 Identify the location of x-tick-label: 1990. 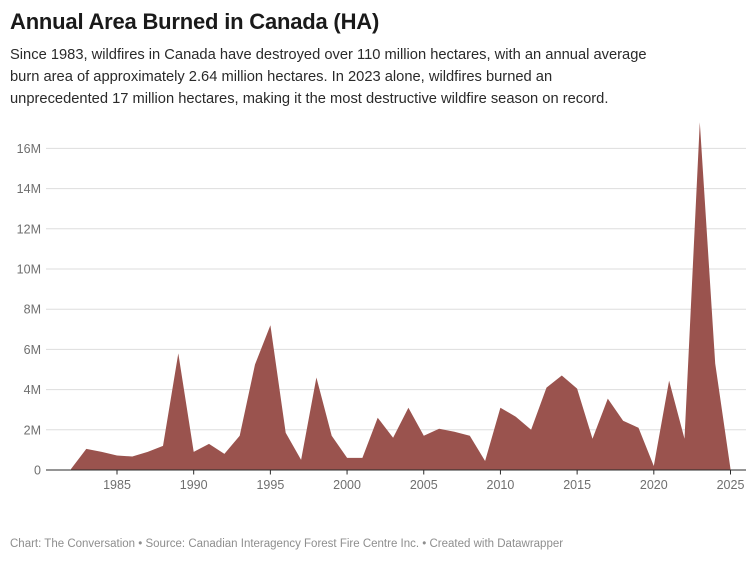
(194, 485).